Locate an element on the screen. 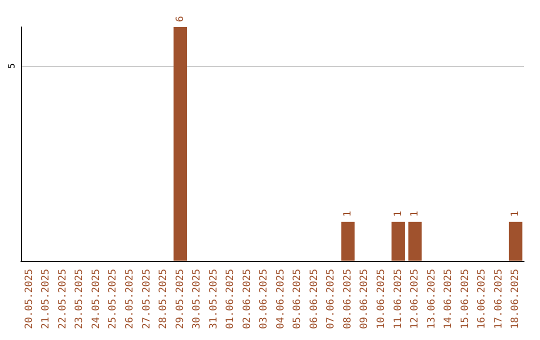  x-tick-label: 04.06.2025 is located at coordinates (280, 299).